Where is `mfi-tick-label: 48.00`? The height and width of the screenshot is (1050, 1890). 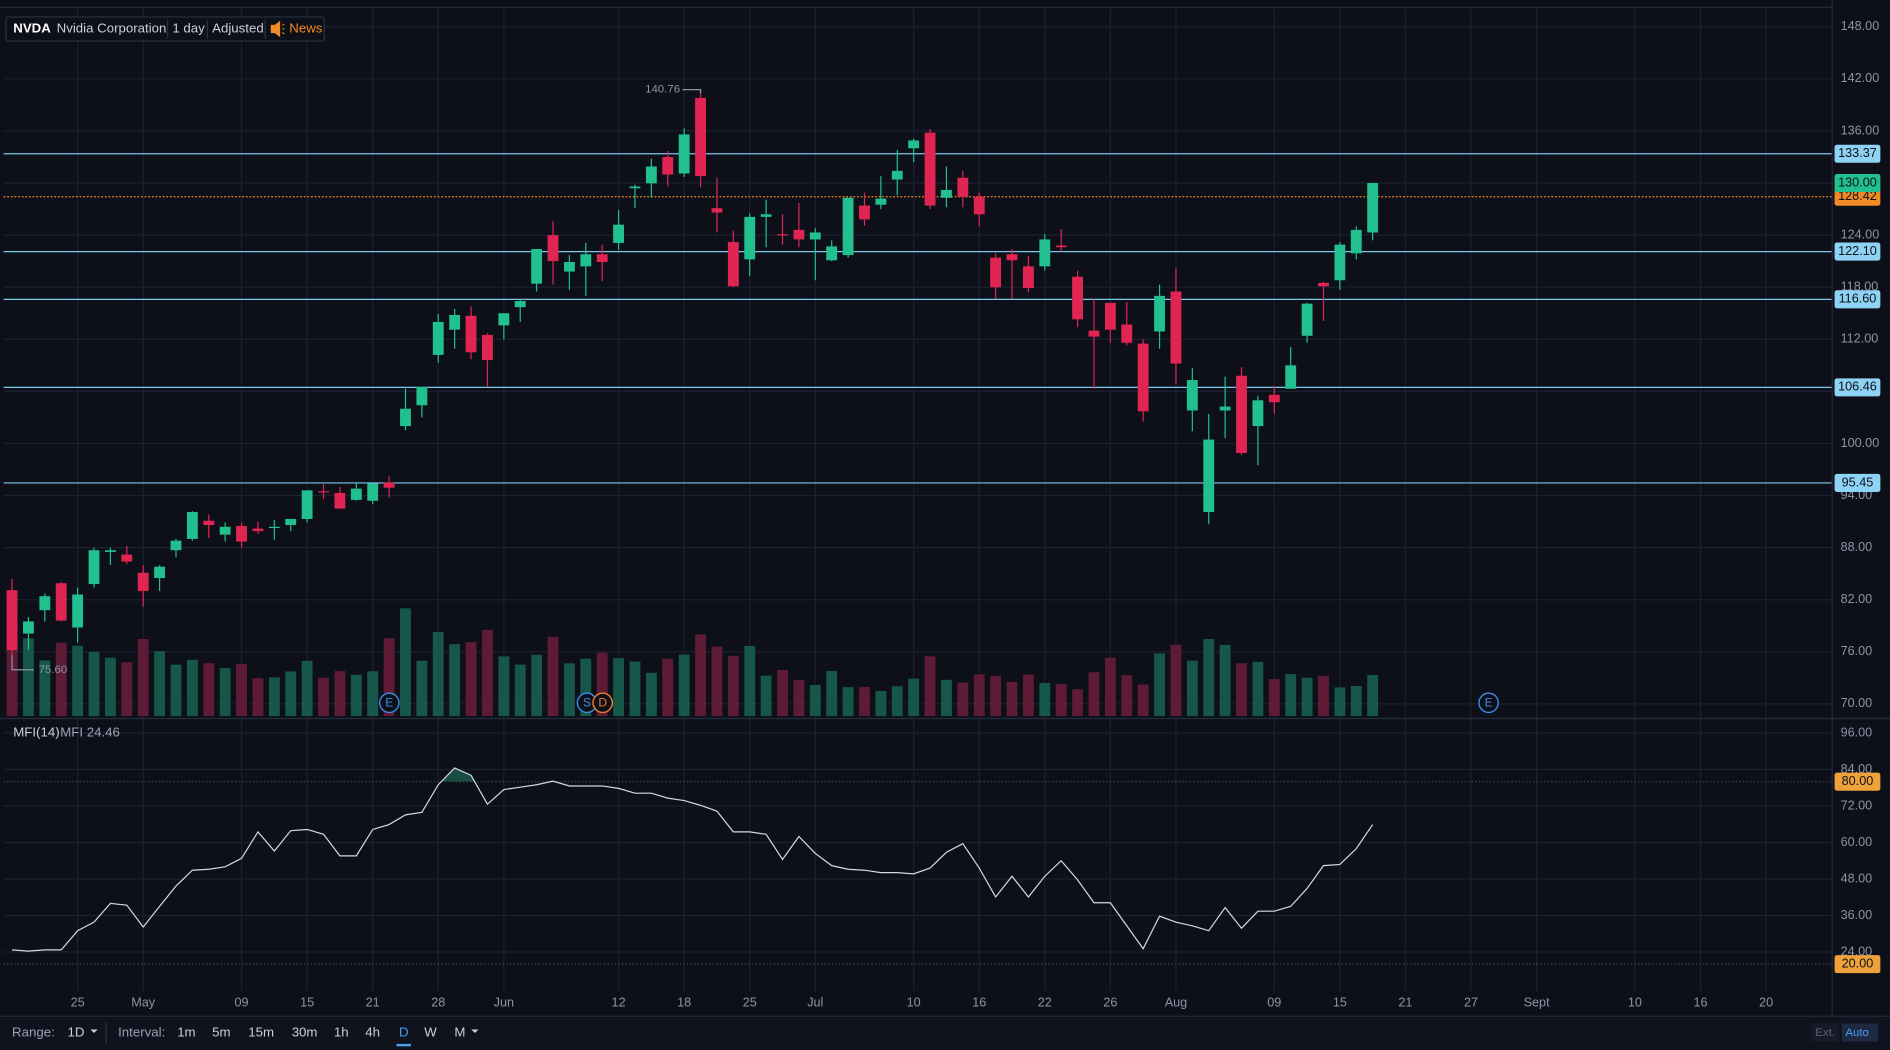 mfi-tick-label: 48.00 is located at coordinates (1857, 878).